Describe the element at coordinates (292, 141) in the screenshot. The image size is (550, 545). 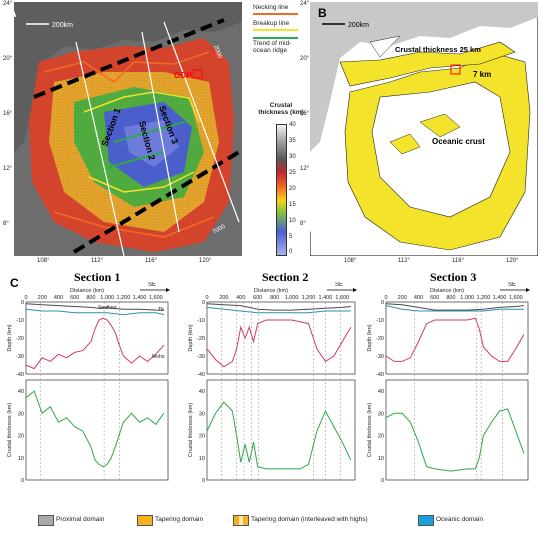
I see `colorbar-tick: 35` at that location.